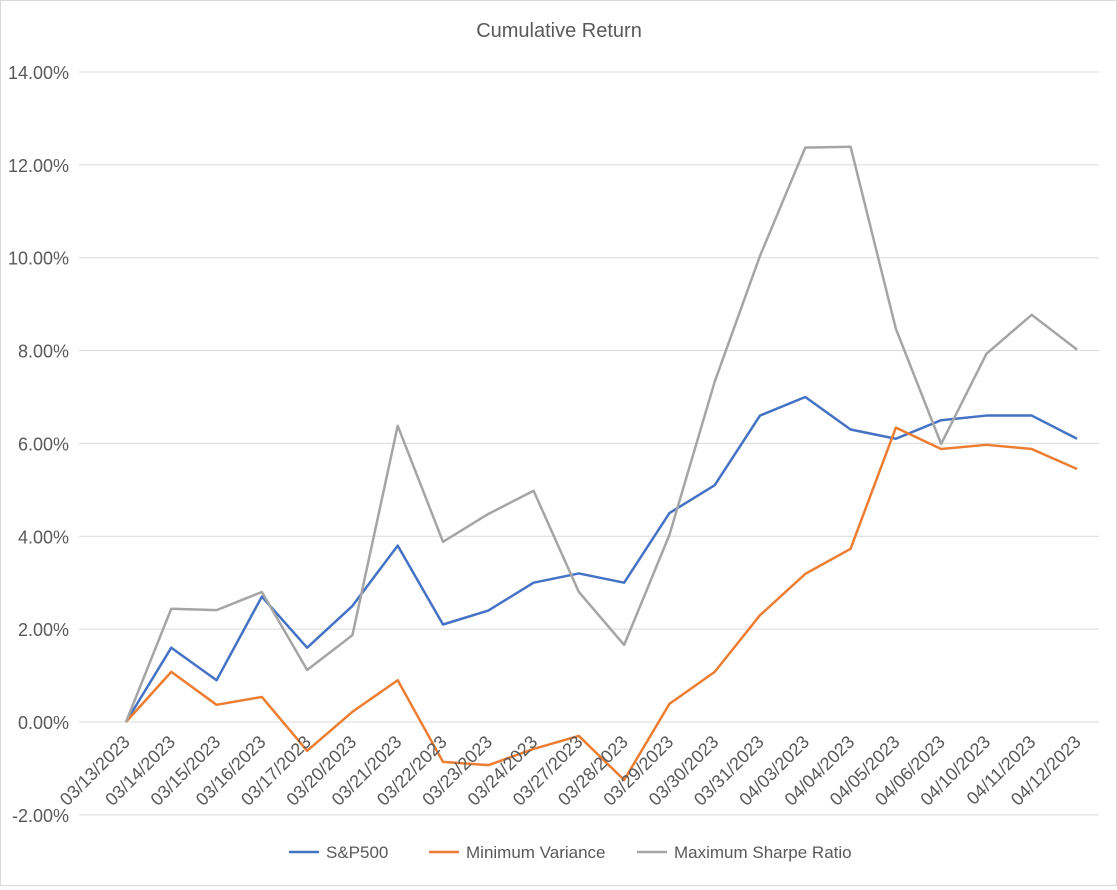 The width and height of the screenshot is (1117, 890). I want to click on y-tick-label: 6.00%, so click(43, 444).